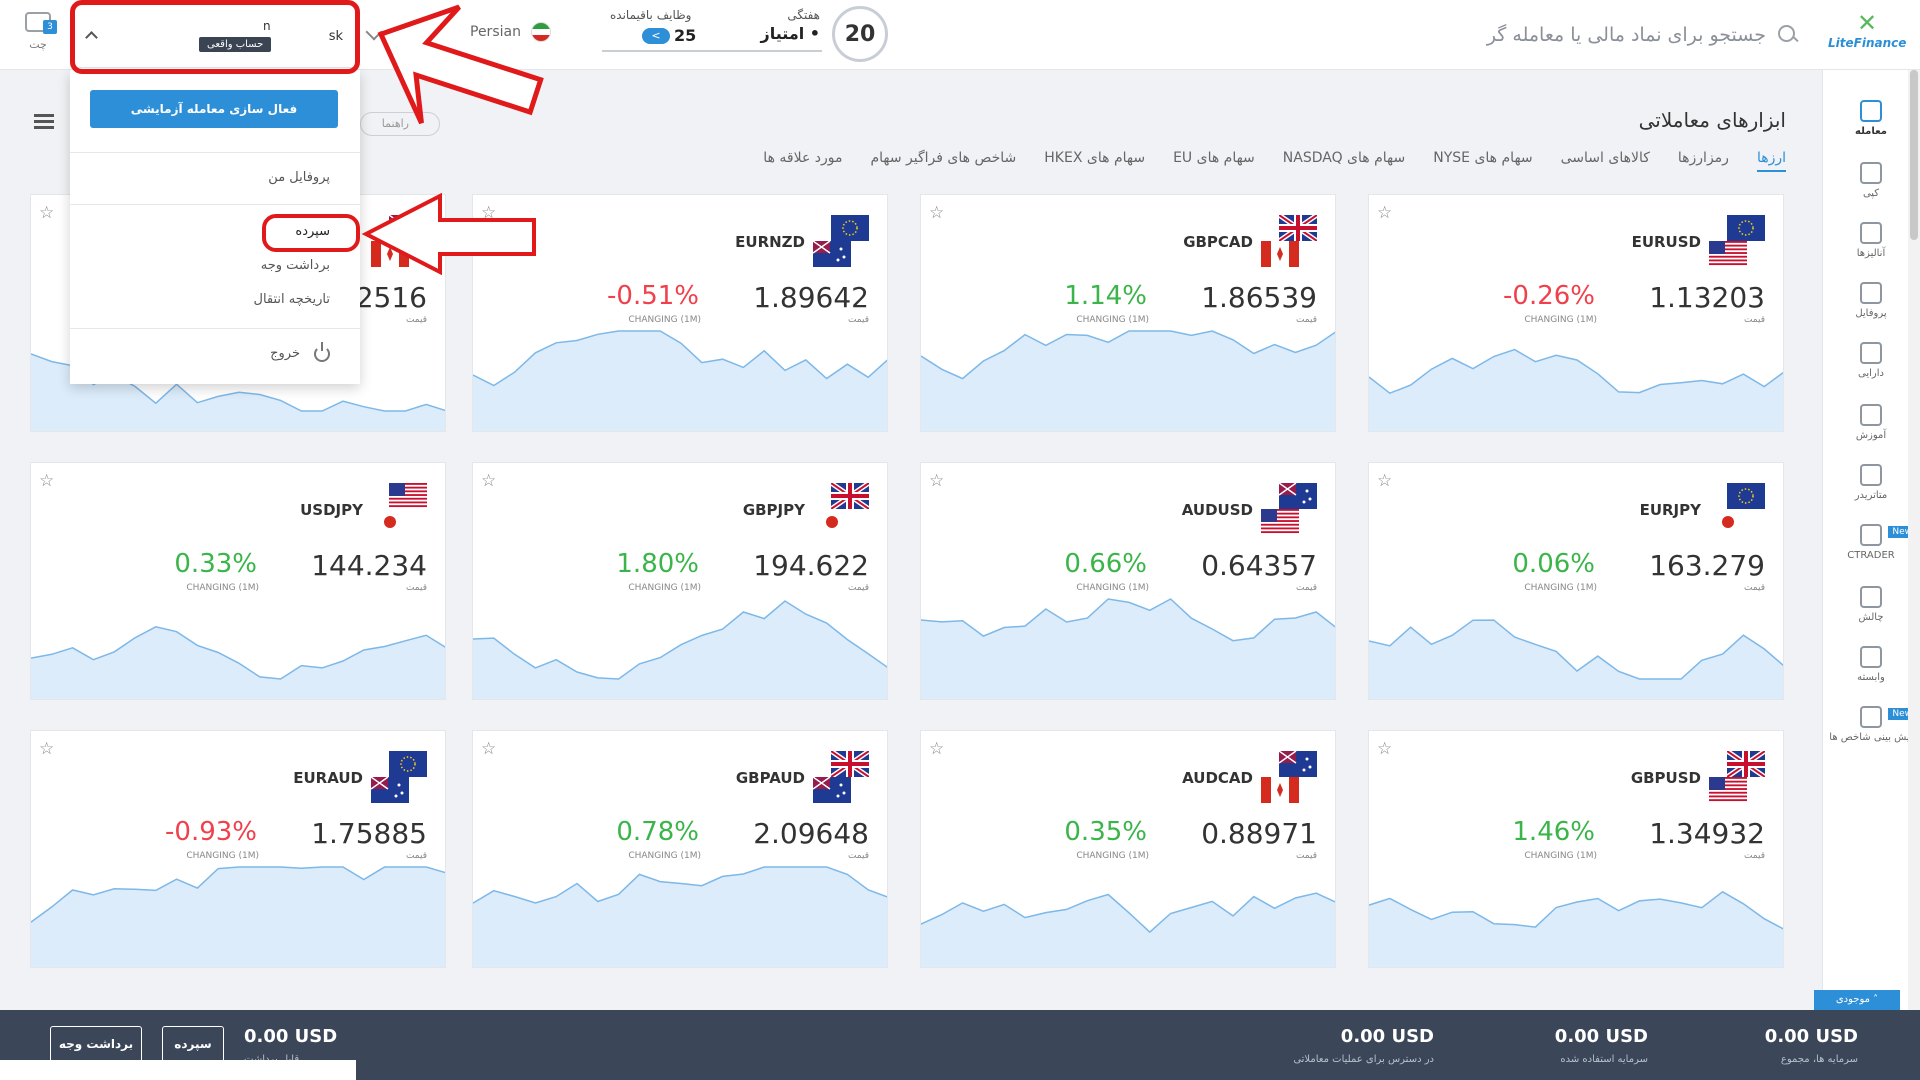 The height and width of the screenshot is (1080, 1920). What do you see at coordinates (1605, 158) in the screenshot?
I see `tab-commodities: کالاهای اساسی` at bounding box center [1605, 158].